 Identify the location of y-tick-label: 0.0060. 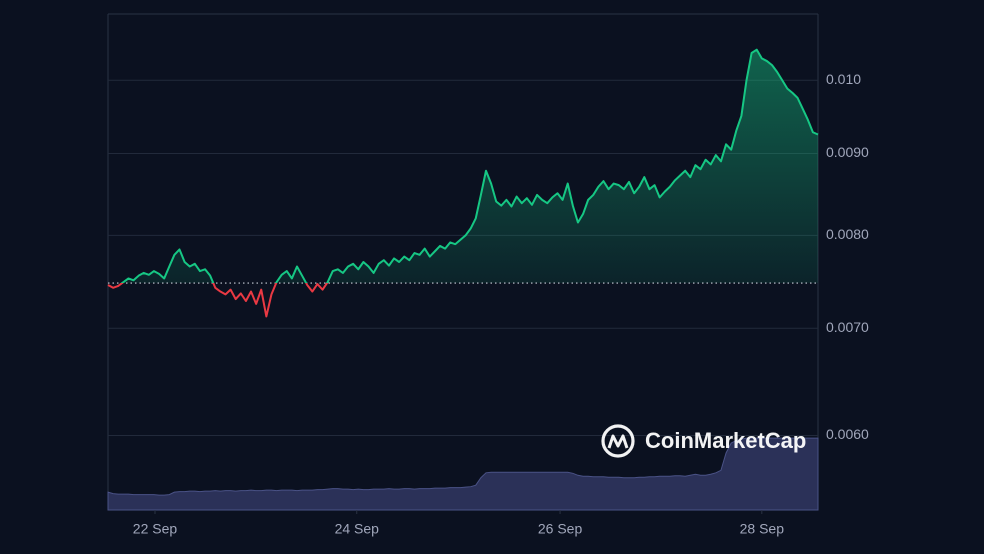
(847, 434).